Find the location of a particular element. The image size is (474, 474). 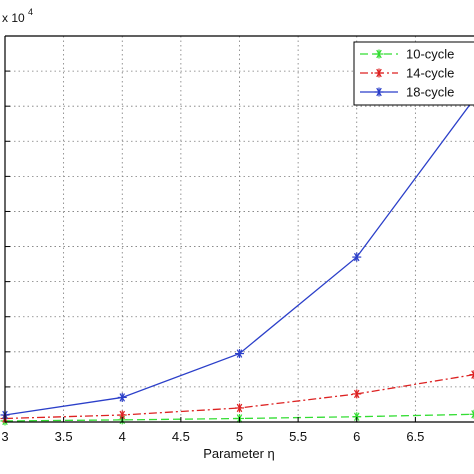

x-tick-label: 6 is located at coordinates (356, 436).